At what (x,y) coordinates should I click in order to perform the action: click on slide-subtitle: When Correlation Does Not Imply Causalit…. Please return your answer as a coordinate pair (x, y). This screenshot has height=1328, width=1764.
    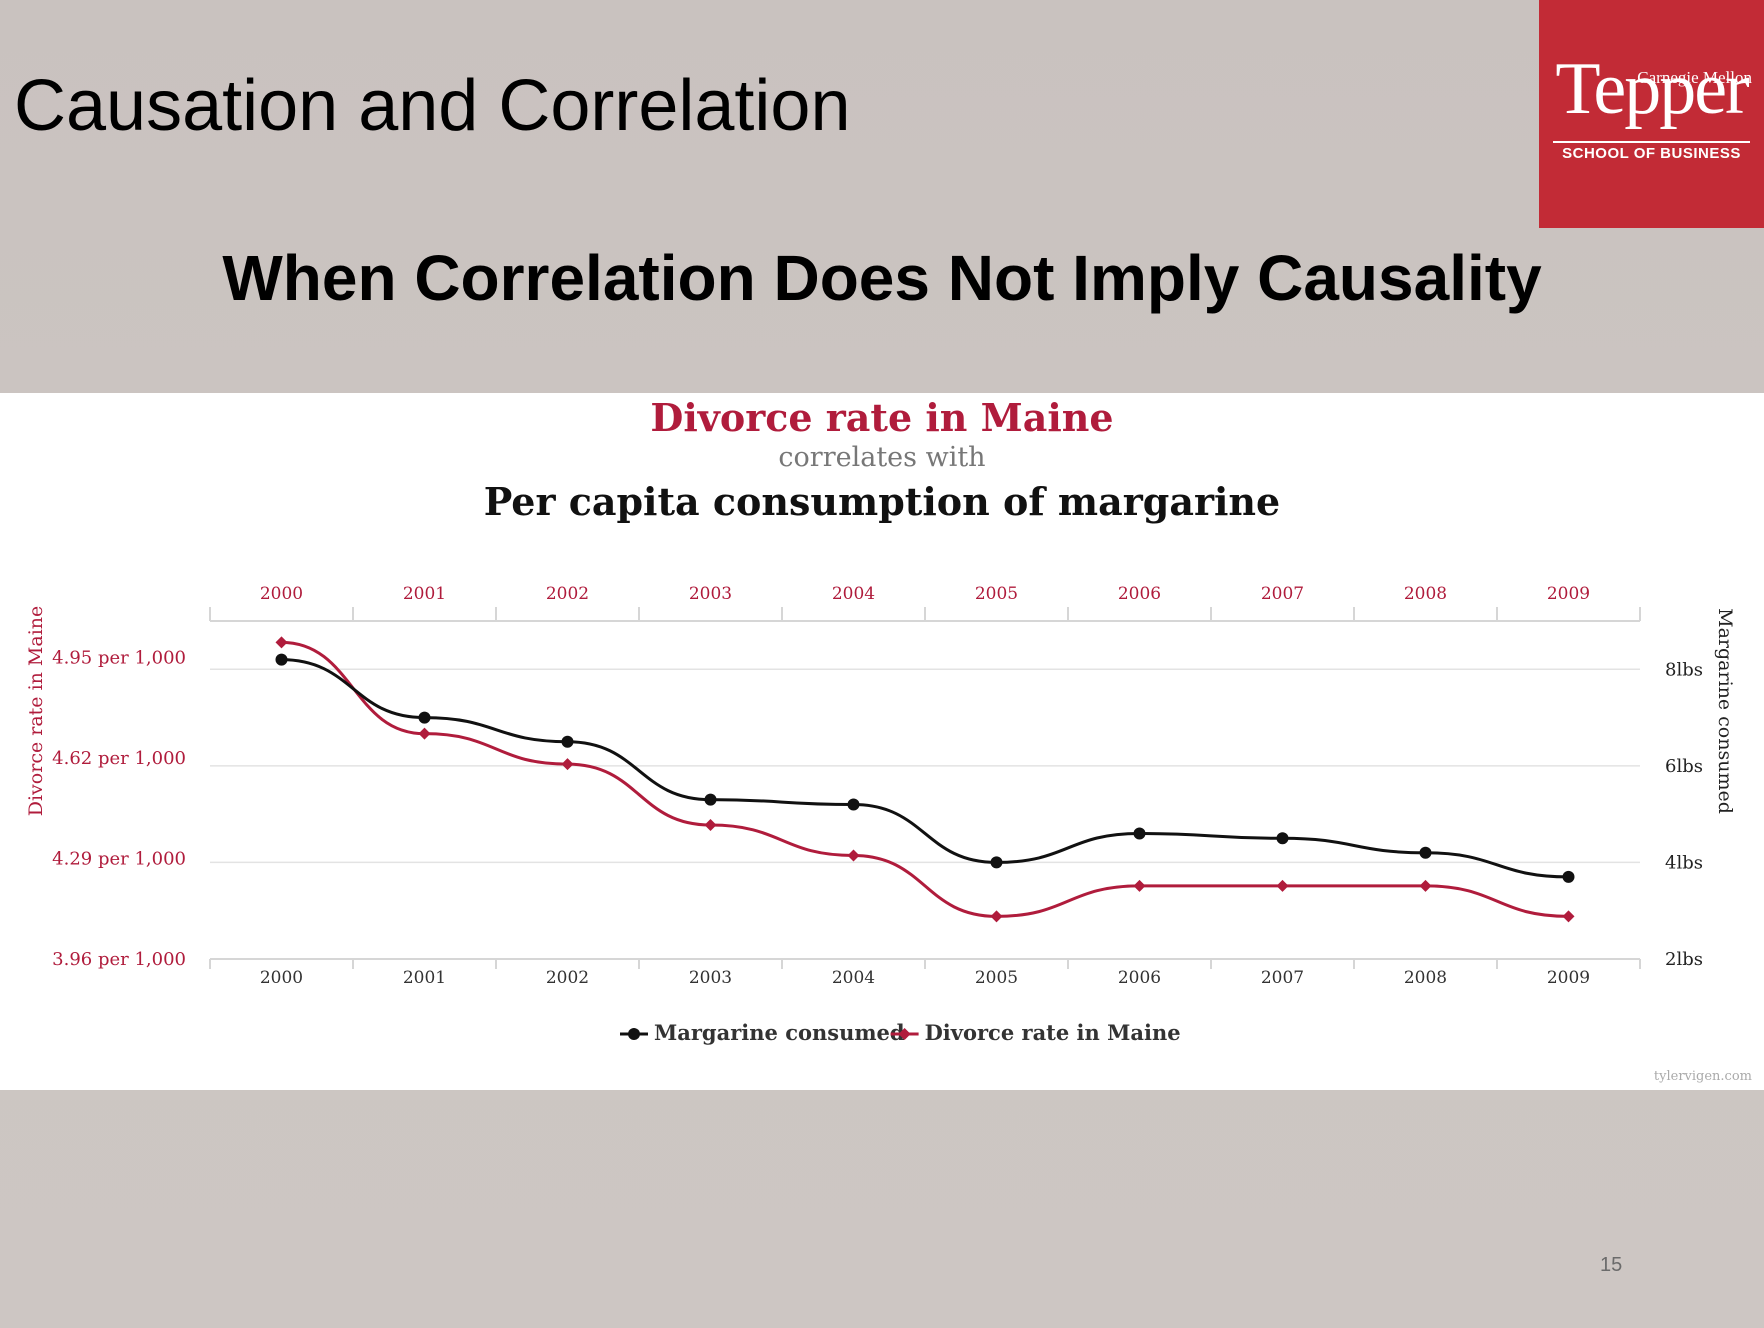
    Looking at the image, I should click on (882, 278).